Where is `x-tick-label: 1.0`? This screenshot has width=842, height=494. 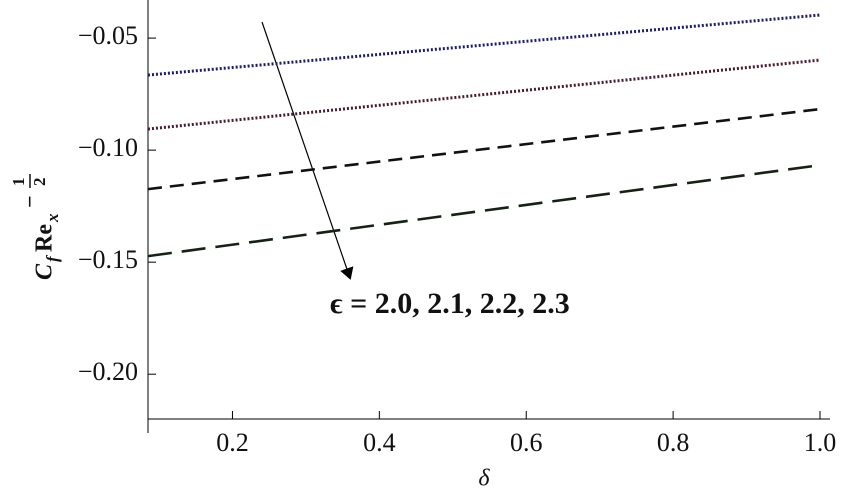
x-tick-label: 1.0 is located at coordinates (820, 442).